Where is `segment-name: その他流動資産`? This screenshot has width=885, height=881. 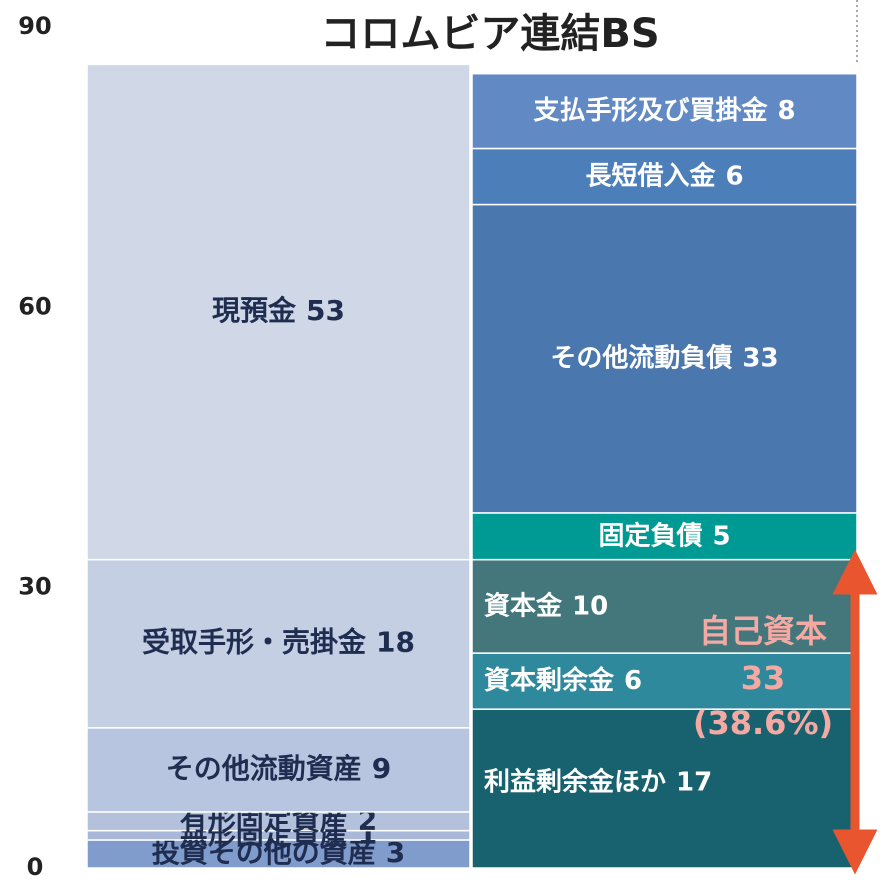
segment-name: その他流動資産 is located at coordinates (264, 768).